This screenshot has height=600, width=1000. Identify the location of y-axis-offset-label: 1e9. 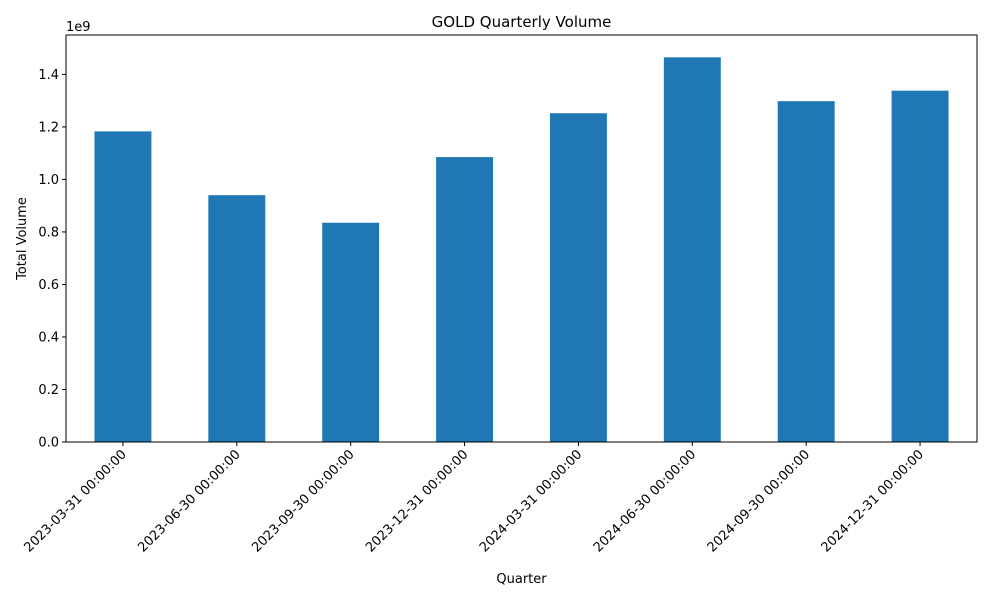
(78, 27).